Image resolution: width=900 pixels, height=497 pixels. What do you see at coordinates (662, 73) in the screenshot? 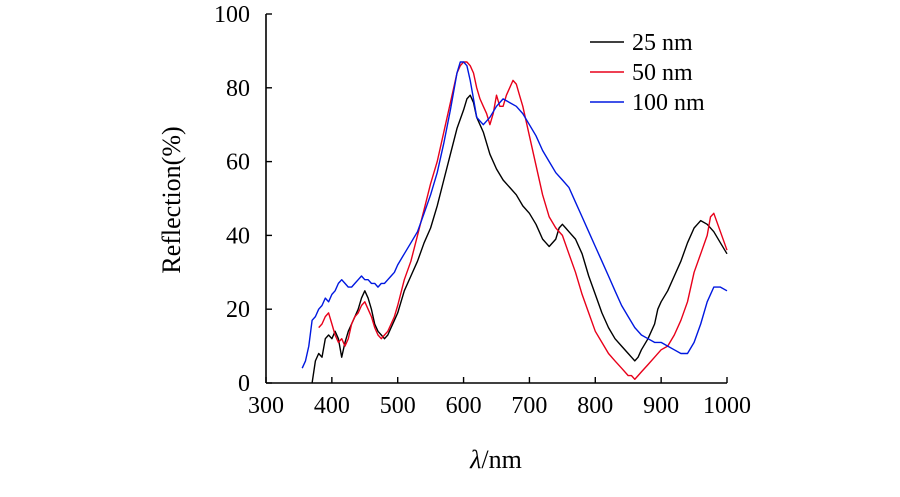
I see `legend-label-50nm: 50 nm` at bounding box center [662, 73].